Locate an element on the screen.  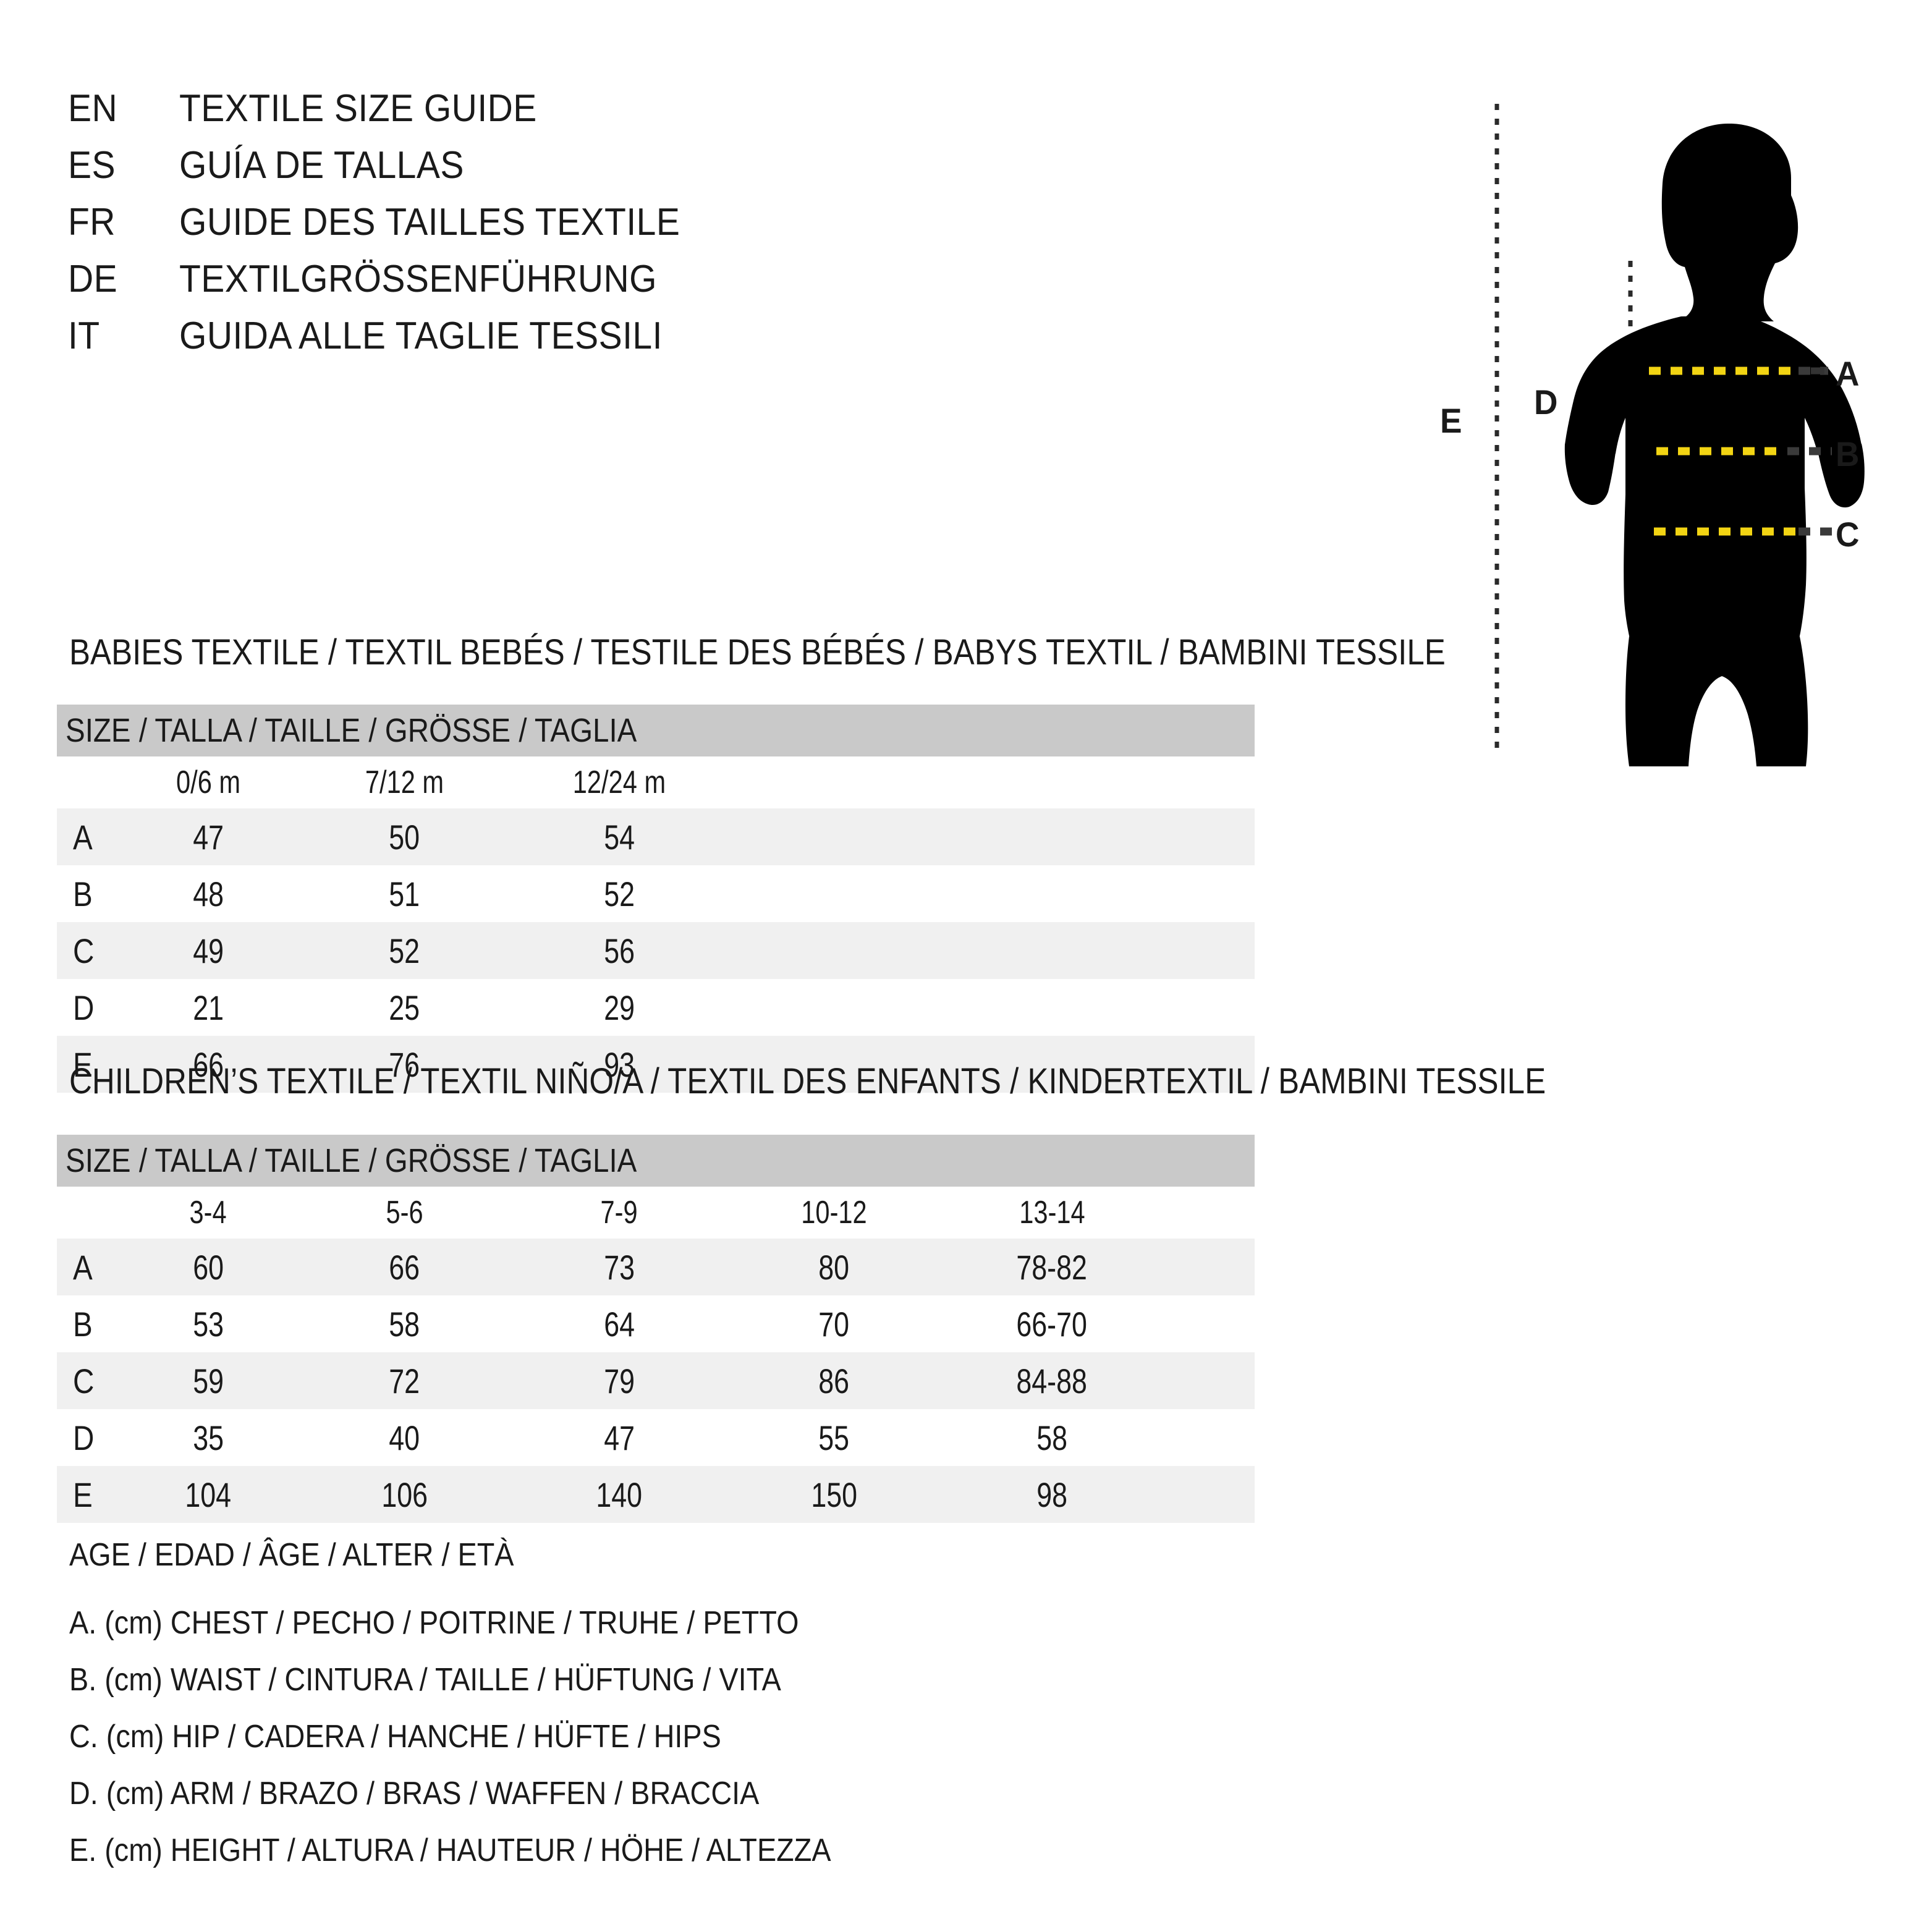
babies-table-header-cell: SIZE / TALLA / TAILLE / GRÖSSE / TAGLIA is located at coordinates (656, 730).